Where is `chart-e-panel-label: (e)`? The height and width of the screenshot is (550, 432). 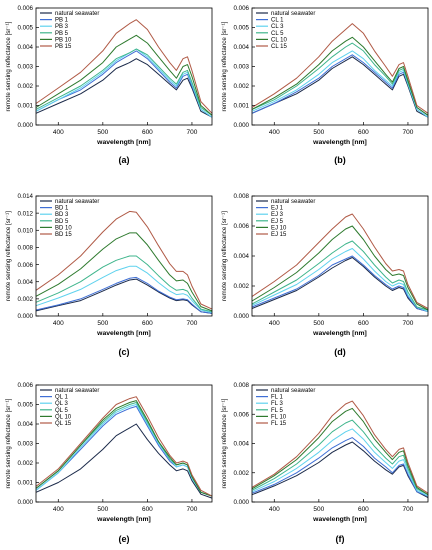 chart-e-panel-label: (e) is located at coordinates (124, 539).